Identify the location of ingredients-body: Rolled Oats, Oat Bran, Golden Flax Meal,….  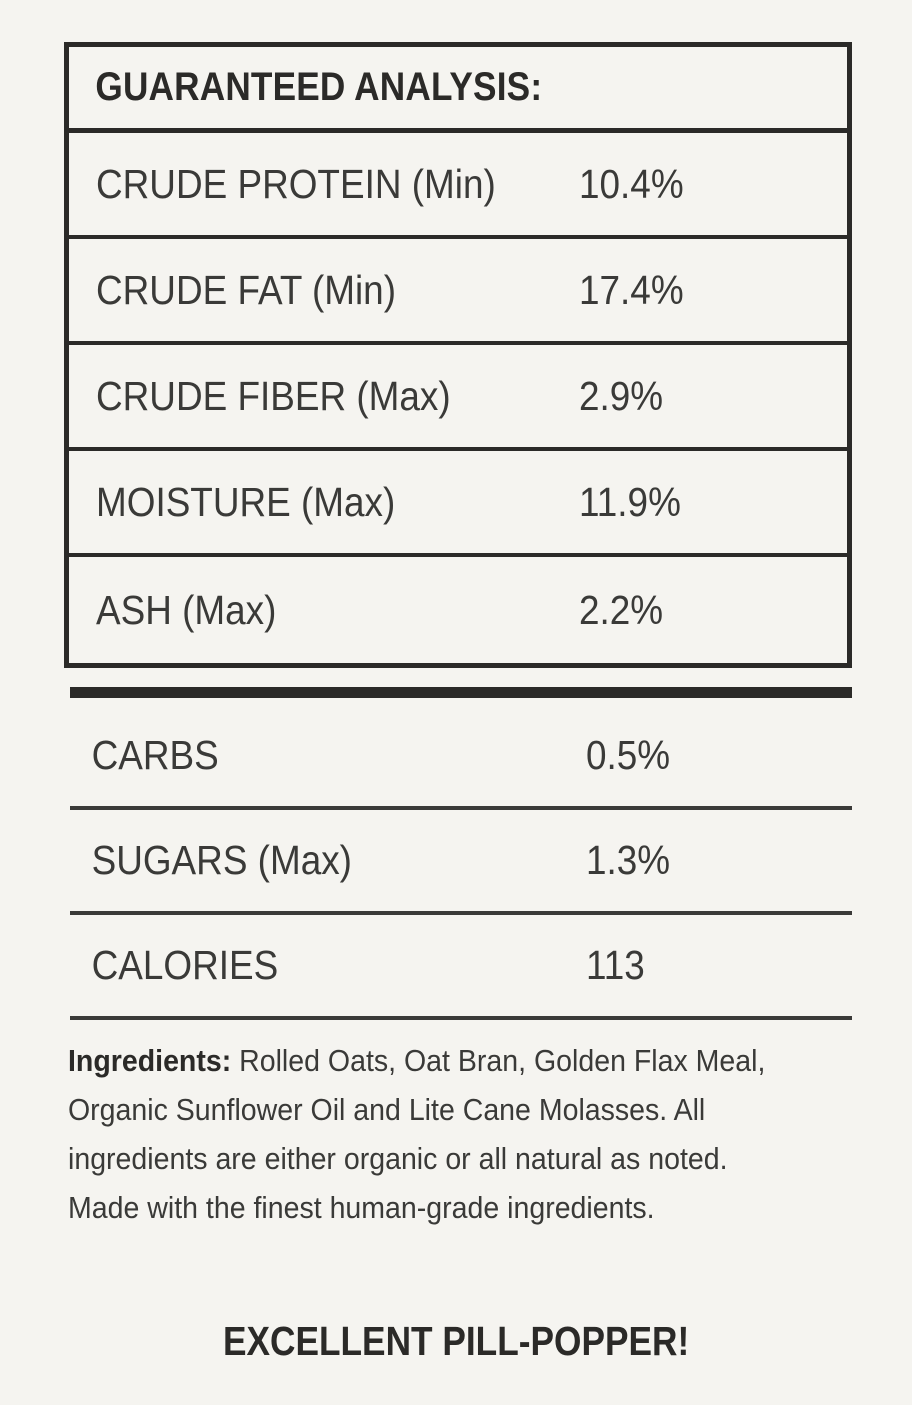
(417, 1134).